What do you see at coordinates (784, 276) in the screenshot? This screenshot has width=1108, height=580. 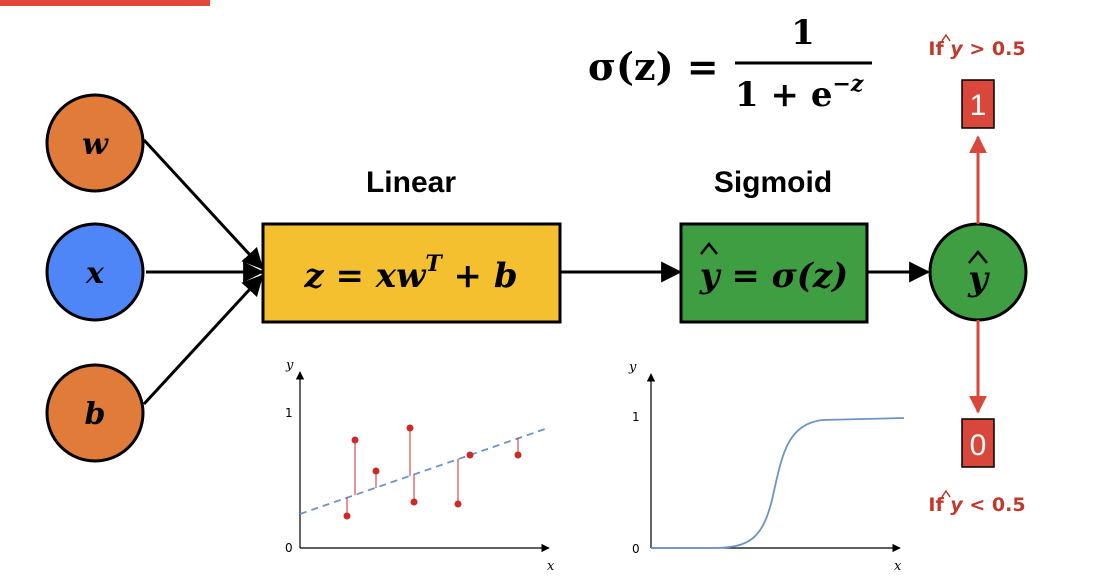 I see `sigmoid-equation-rest: = σ(z)` at bounding box center [784, 276].